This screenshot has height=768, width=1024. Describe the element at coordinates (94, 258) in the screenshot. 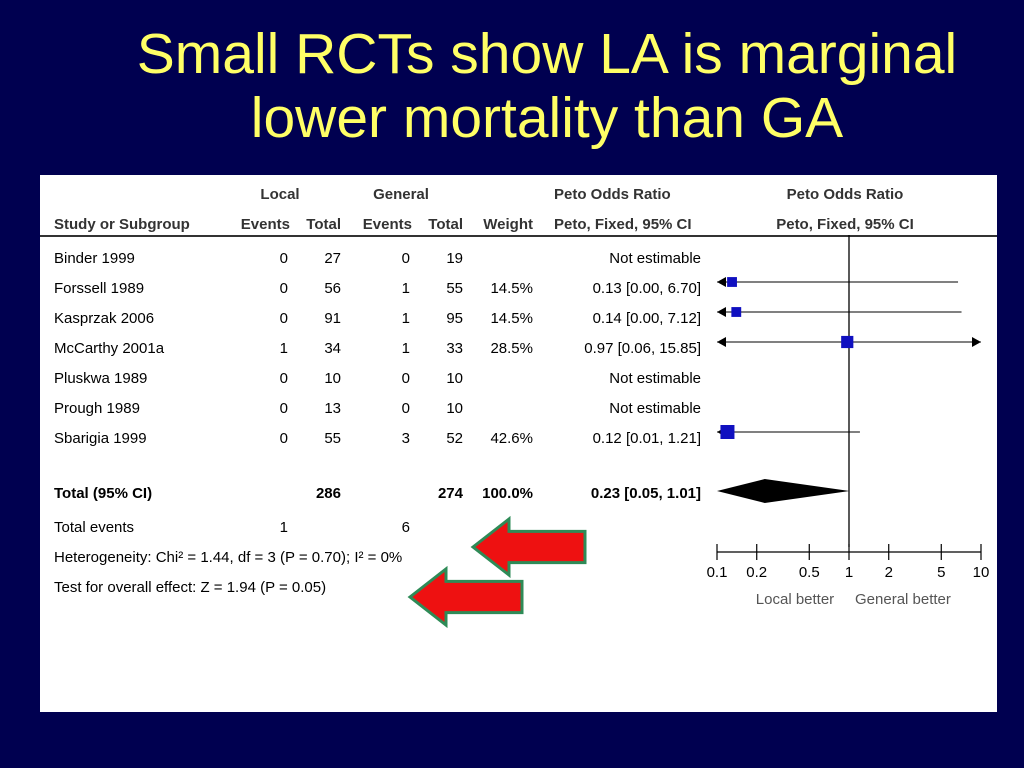

I see `study-name: Binder 1999` at that location.